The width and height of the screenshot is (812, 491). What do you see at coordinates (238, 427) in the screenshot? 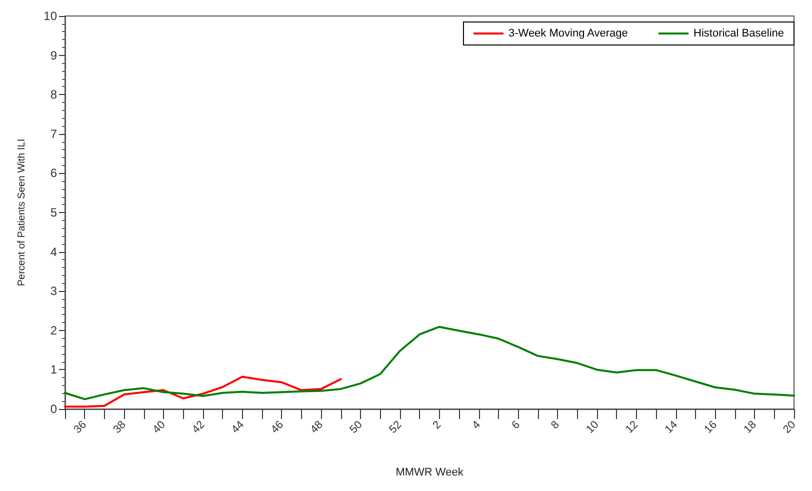
I see `x-tick-label: 44` at bounding box center [238, 427].